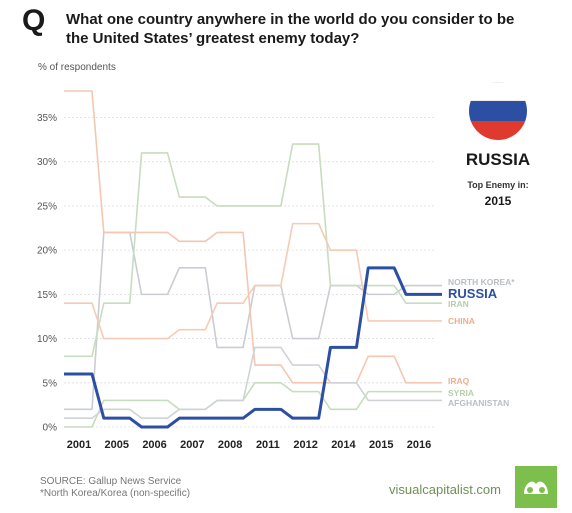 This screenshot has width=572, height=513. What do you see at coordinates (34, 20) in the screenshot?
I see `question-mark-logo: Q` at bounding box center [34, 20].